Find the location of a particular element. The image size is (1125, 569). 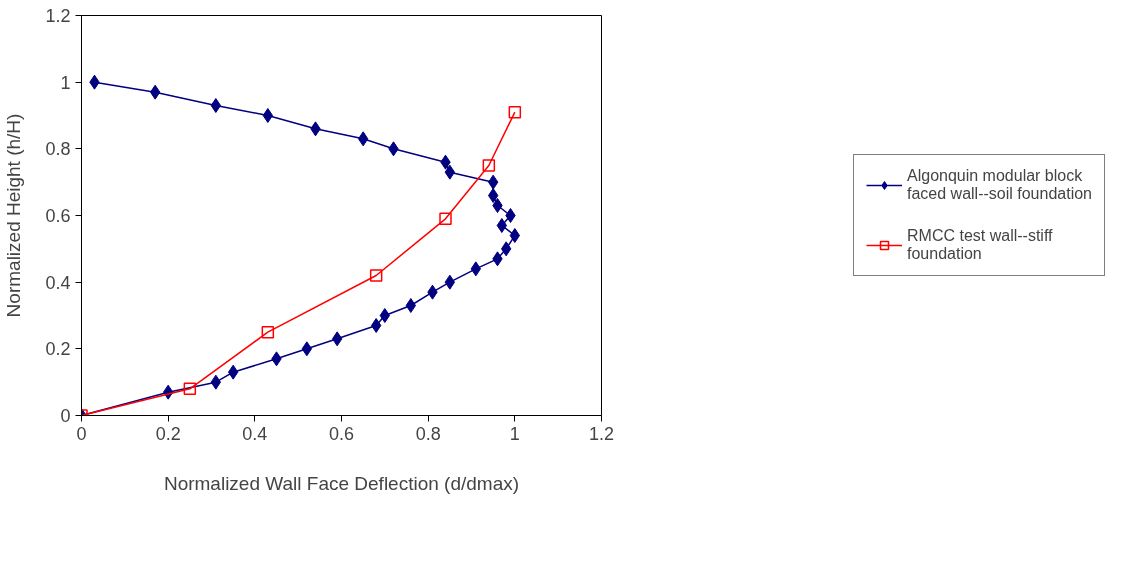

y-tick-label: 1 is located at coordinates (65, 82).